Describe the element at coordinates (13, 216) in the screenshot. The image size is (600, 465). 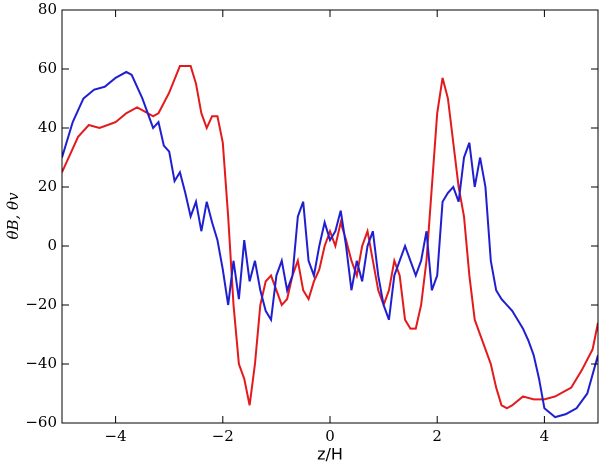
I see `y-axis-label: θB, θv` at that location.